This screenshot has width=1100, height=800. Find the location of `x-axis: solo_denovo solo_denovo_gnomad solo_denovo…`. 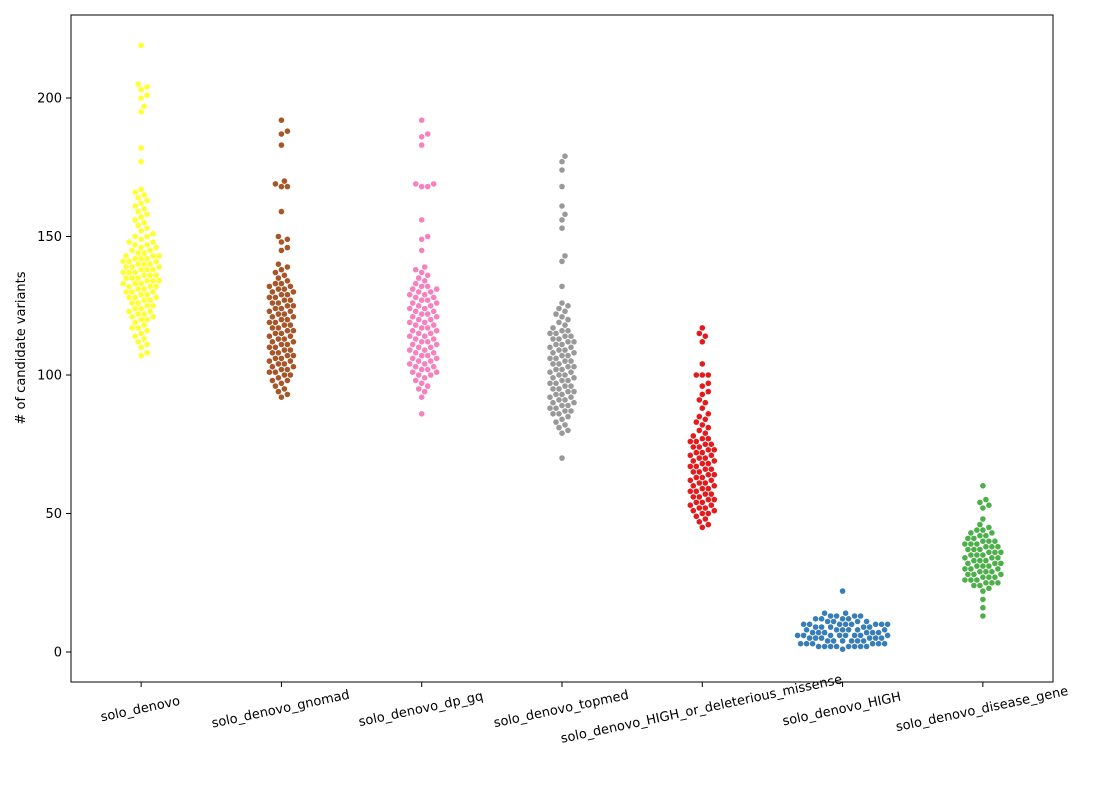

x-axis: solo_denovo solo_denovo_gnomad solo_denovo… is located at coordinates (584, 709).